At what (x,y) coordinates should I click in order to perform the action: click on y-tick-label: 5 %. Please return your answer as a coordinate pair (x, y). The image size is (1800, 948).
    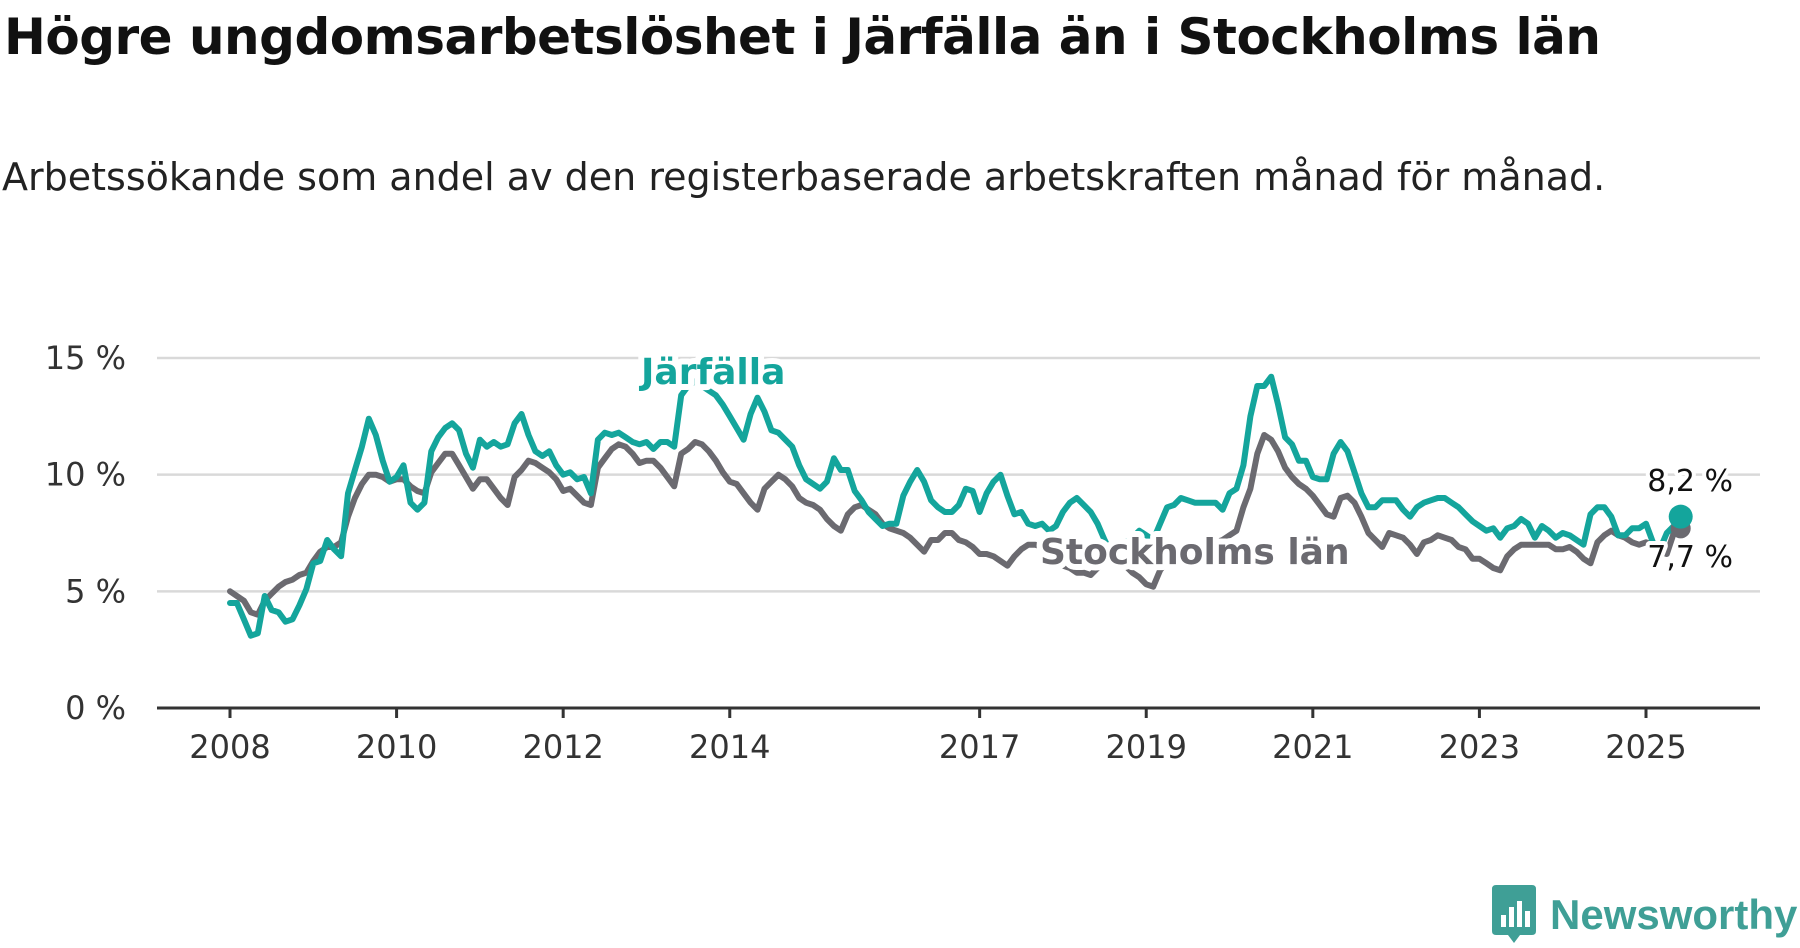
    Looking at the image, I should click on (95, 591).